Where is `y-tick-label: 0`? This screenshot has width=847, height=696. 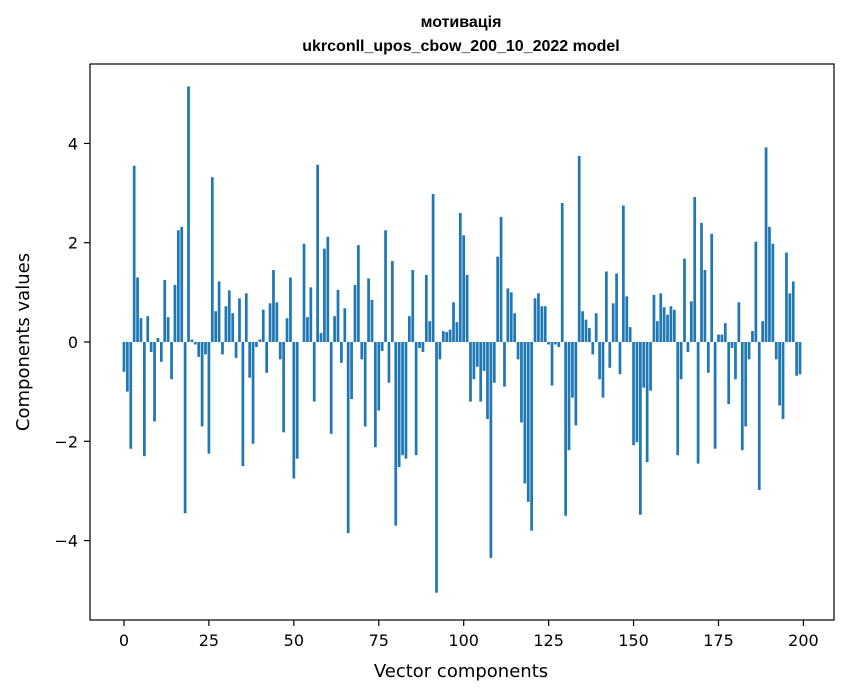
y-tick-label: 0 is located at coordinates (73, 342).